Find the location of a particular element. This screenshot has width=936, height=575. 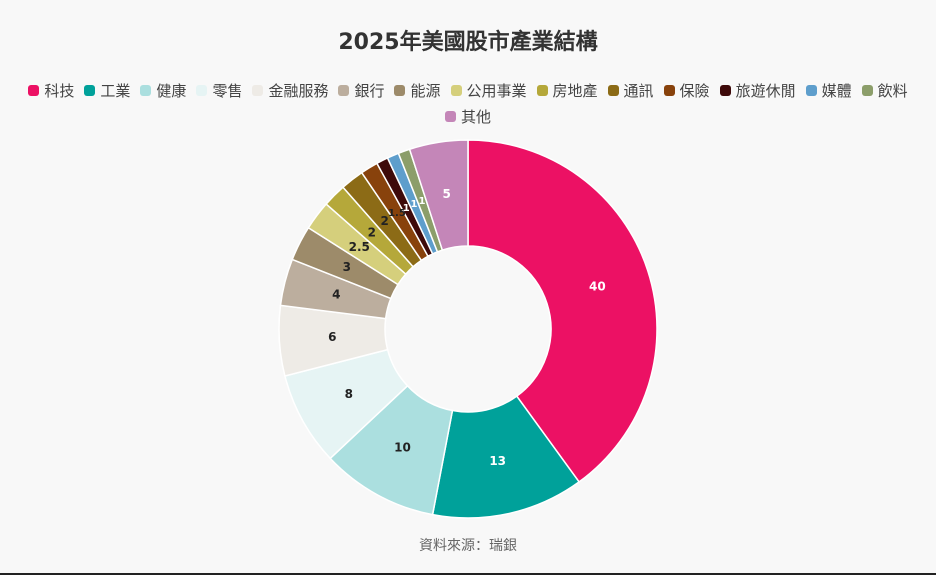

source-note: 資料來源：瑞銀 is located at coordinates (468, 546).